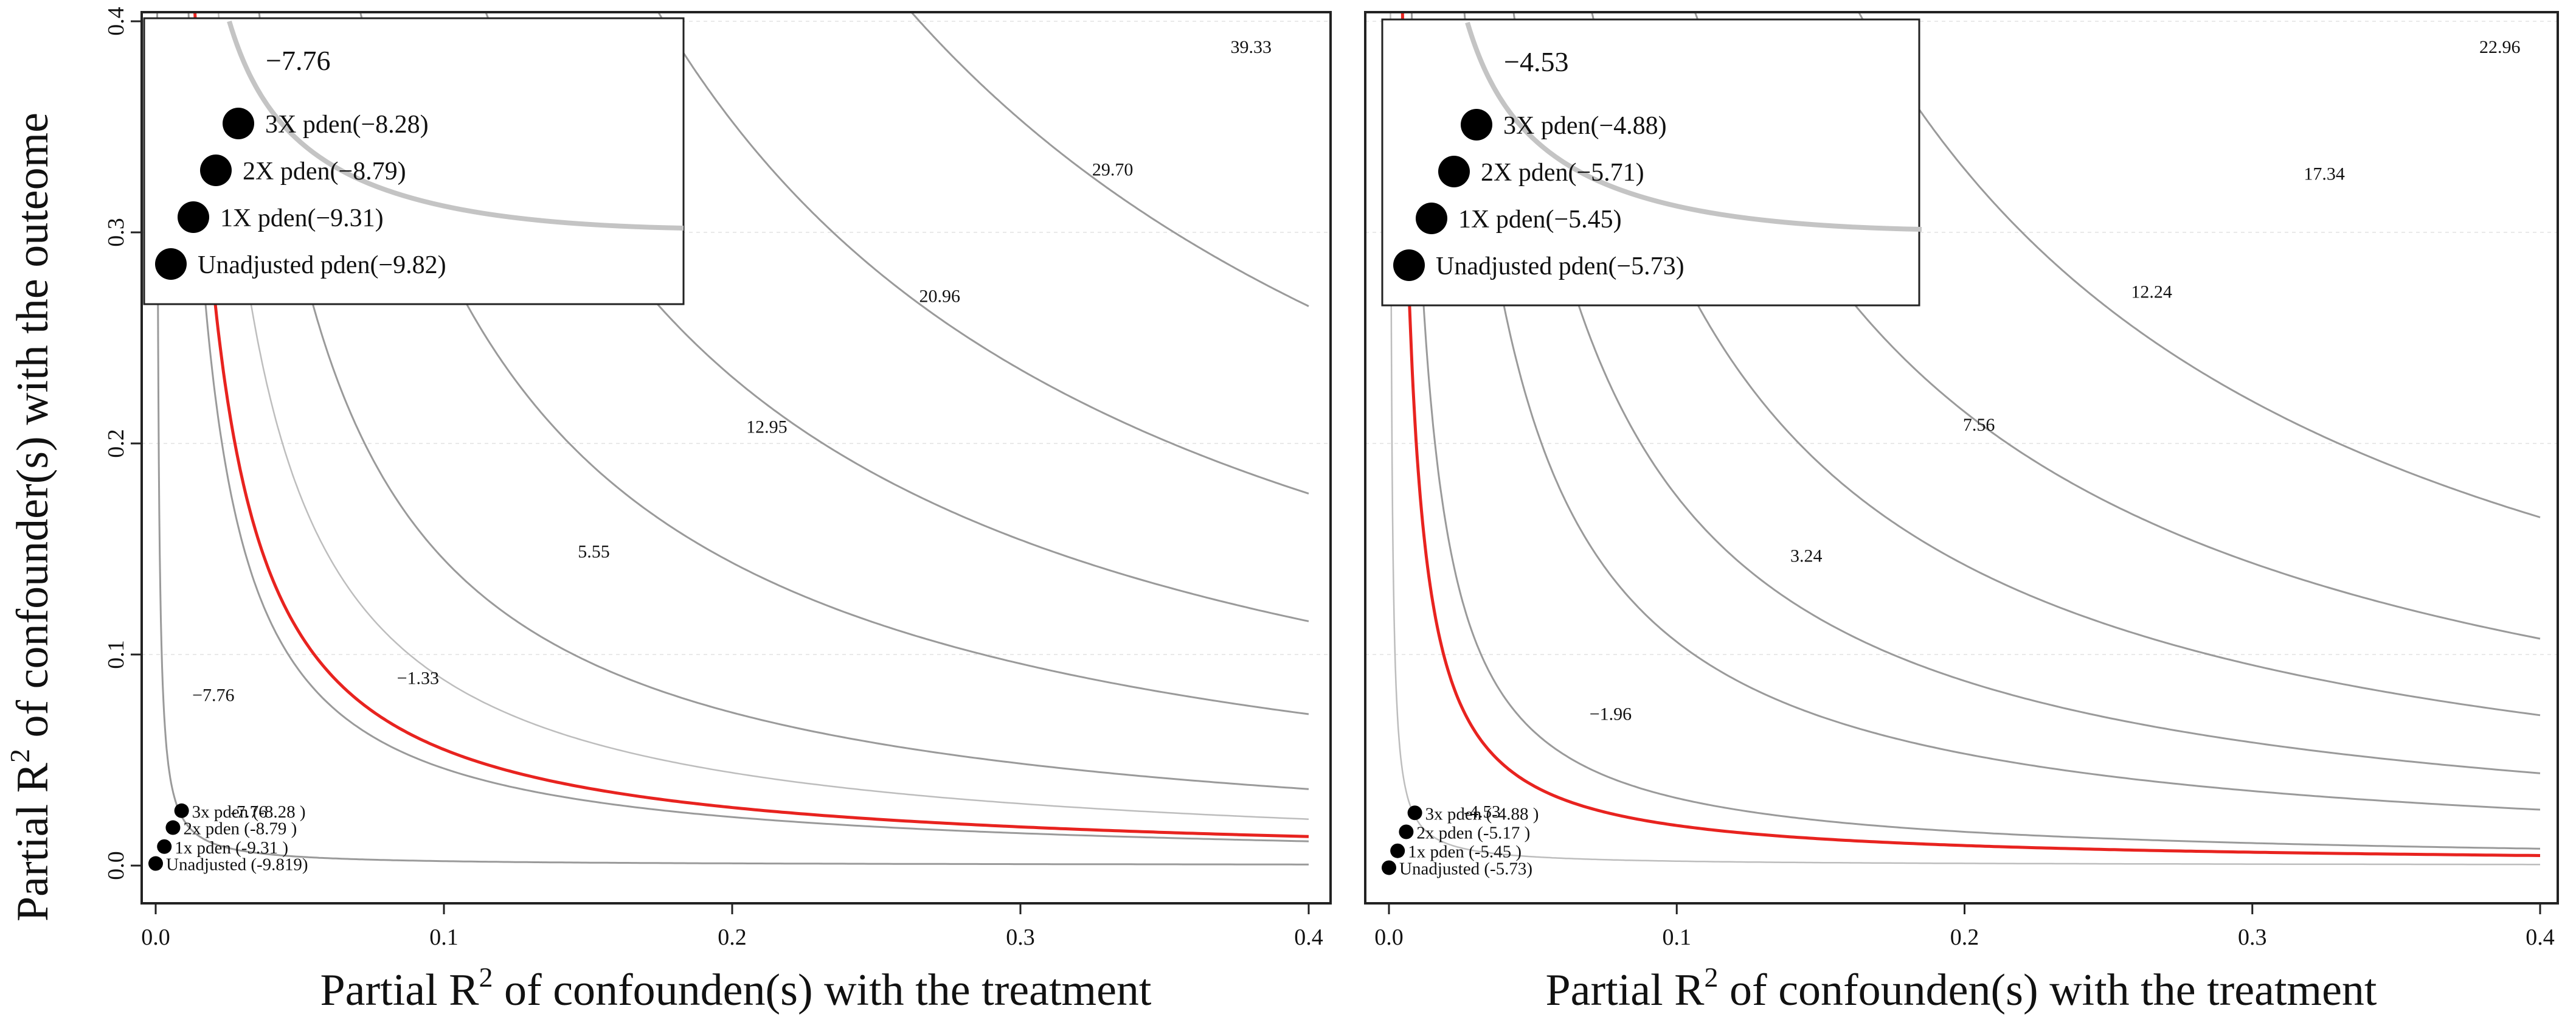 The width and height of the screenshot is (2576, 1028). Describe the element at coordinates (324, 172) in the screenshot. I see `legend-entry-label: 2X pden(−8.79)` at that location.